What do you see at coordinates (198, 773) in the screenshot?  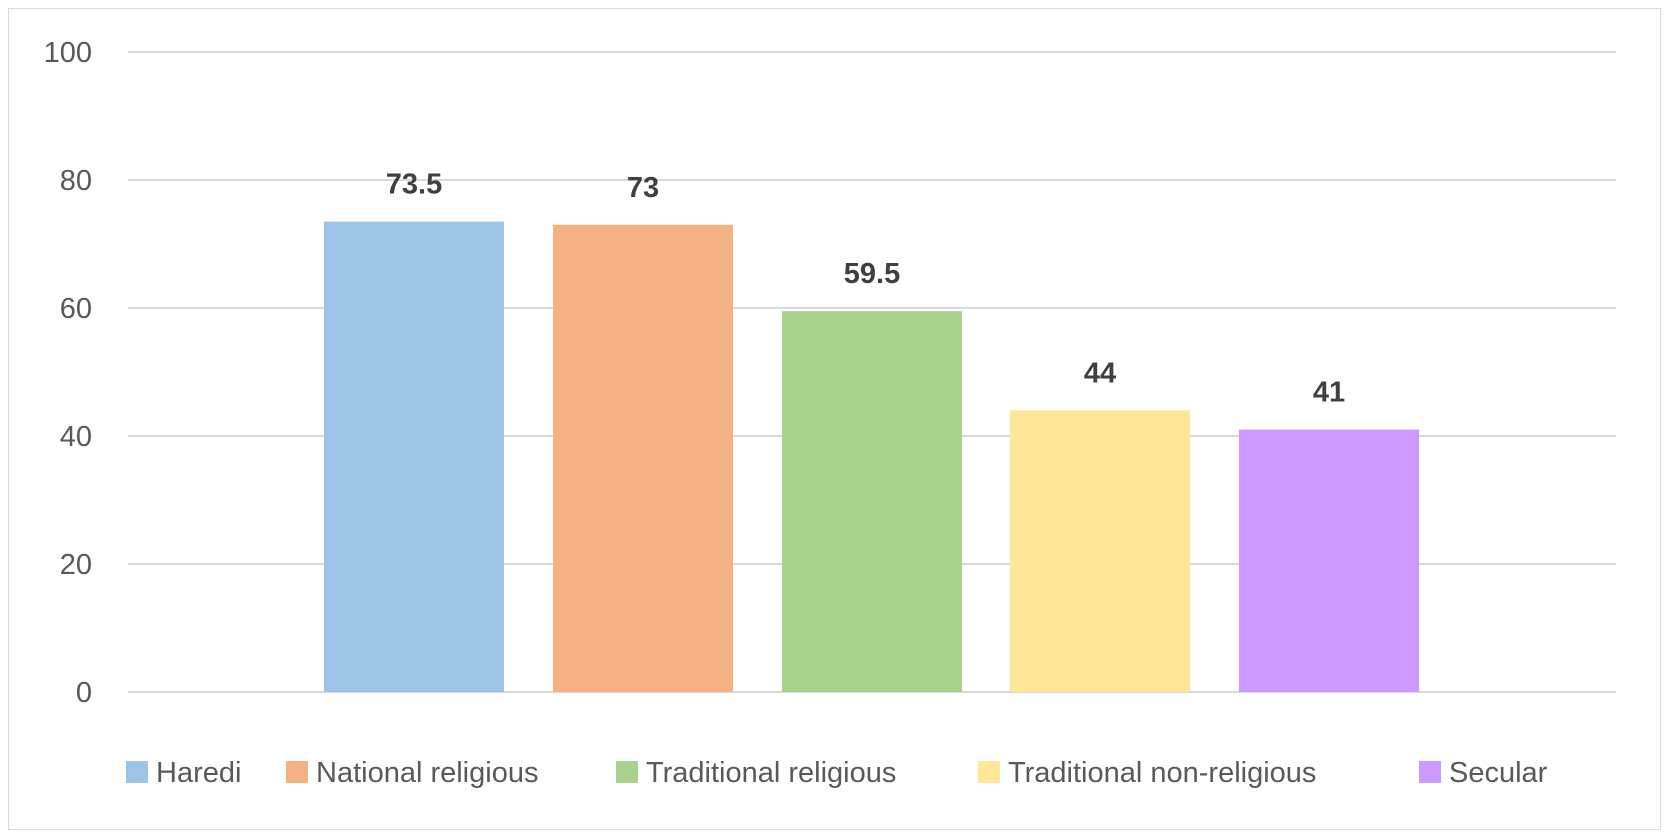 I see `legend-label: Haredi` at bounding box center [198, 773].